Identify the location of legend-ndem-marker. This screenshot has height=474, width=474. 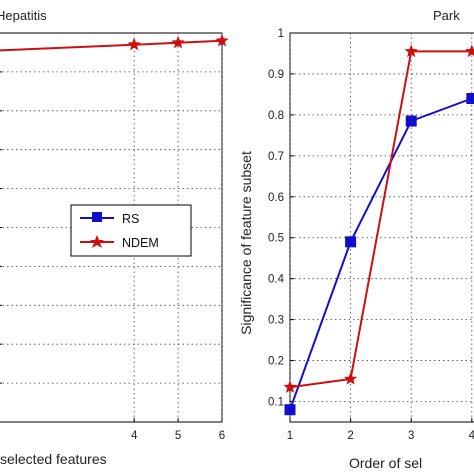
(97, 241).